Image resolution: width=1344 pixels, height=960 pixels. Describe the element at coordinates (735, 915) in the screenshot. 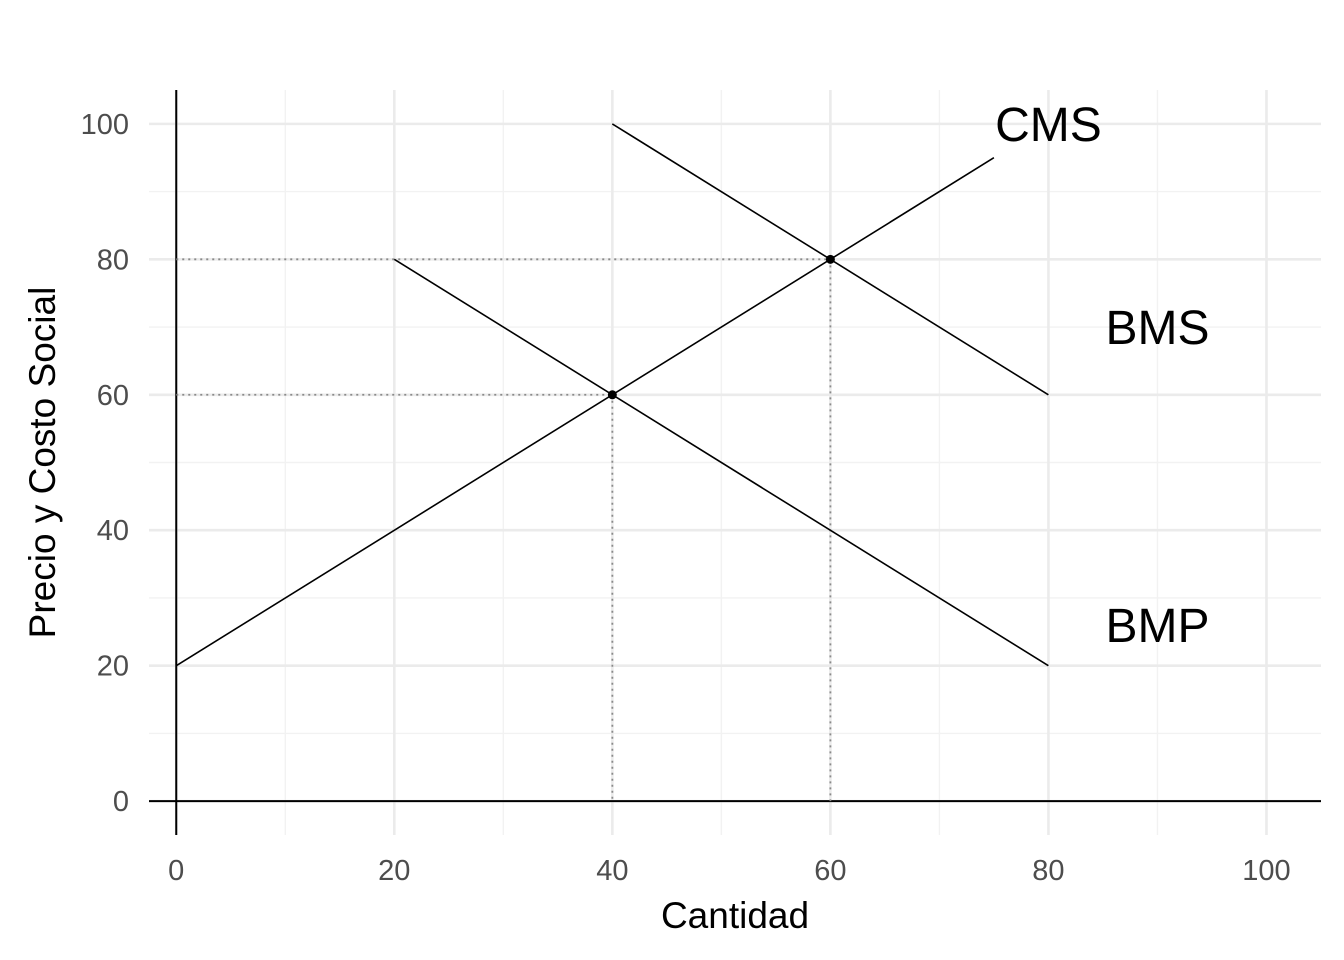

I see `x-axis-title: Cantidad` at that location.